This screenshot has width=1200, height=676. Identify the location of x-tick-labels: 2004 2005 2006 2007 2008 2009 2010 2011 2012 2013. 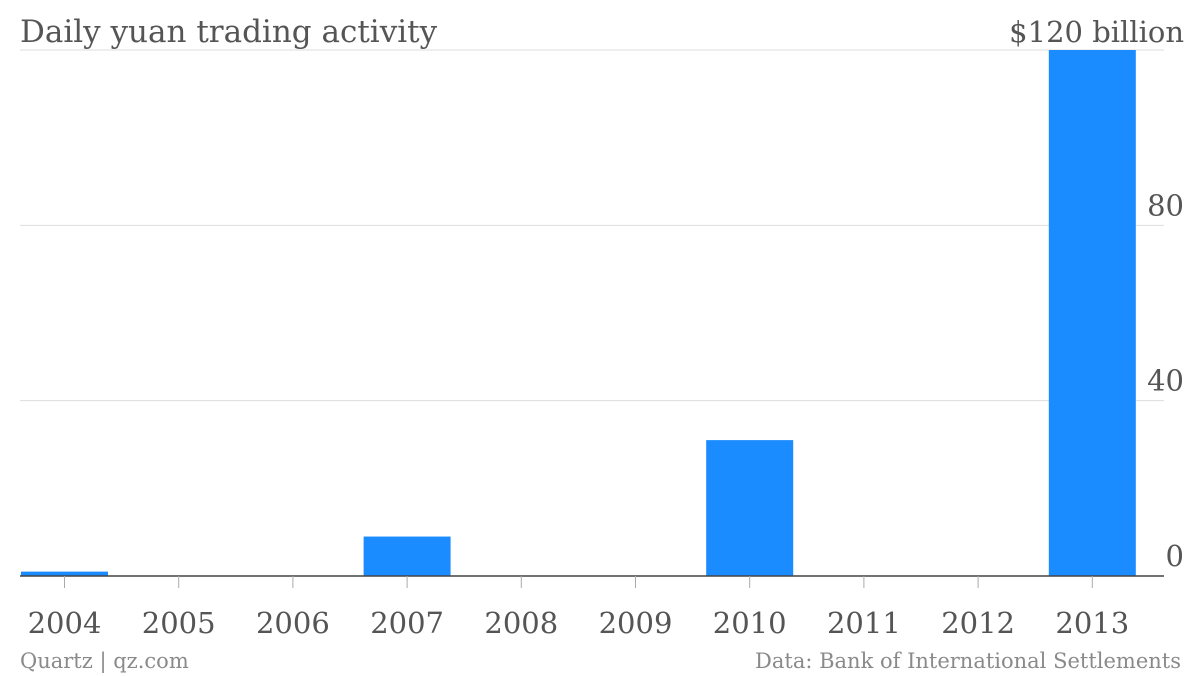
(579, 623).